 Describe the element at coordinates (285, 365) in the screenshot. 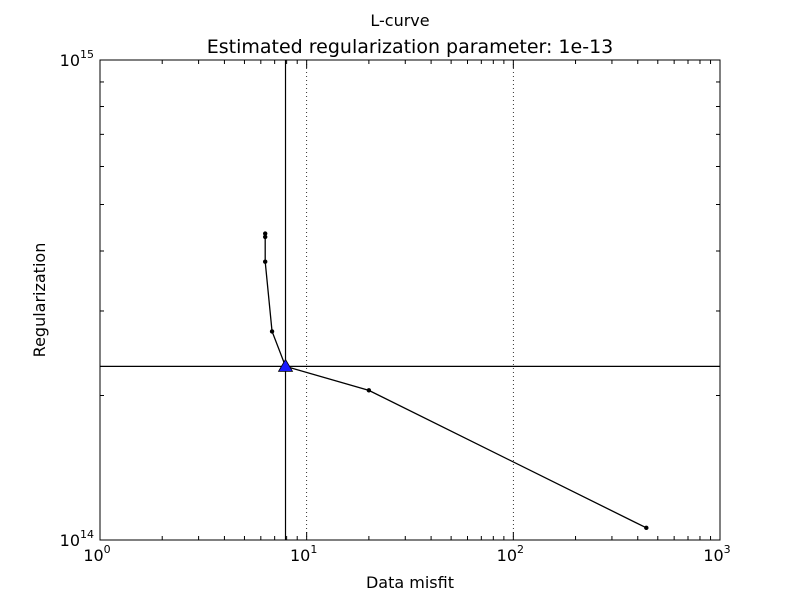

I see `selected-point-marker` at that location.